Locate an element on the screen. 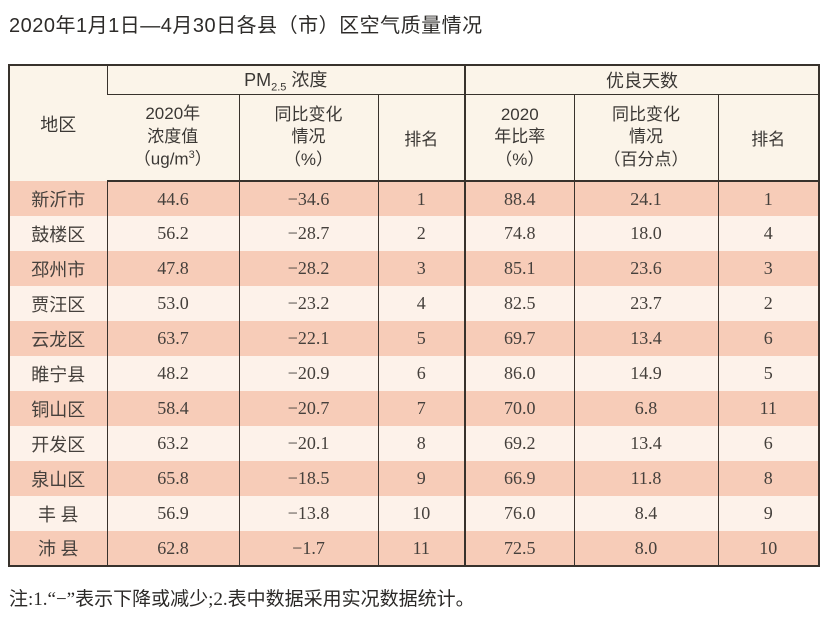 This screenshot has width=825, height=620. cell-pm-value: 44.6 is located at coordinates (172, 199).